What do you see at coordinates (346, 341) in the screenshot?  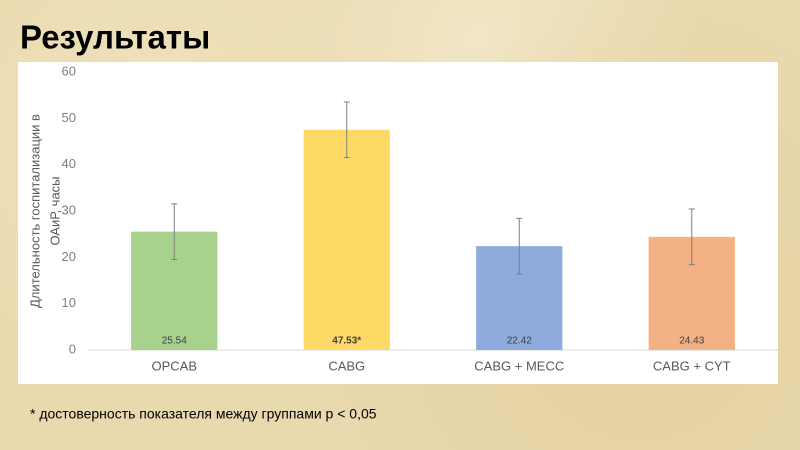 I see `value-label: 47.53*` at bounding box center [346, 341].